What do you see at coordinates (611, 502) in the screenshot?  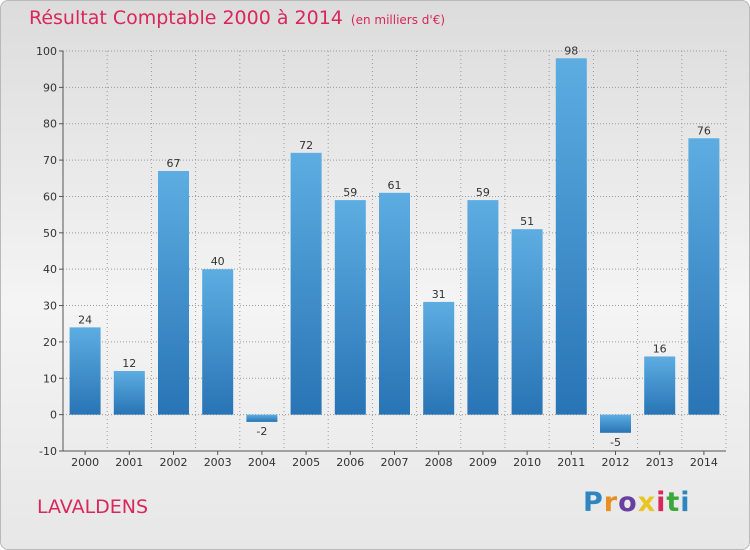 I see `logo-letter: r` at bounding box center [611, 502].